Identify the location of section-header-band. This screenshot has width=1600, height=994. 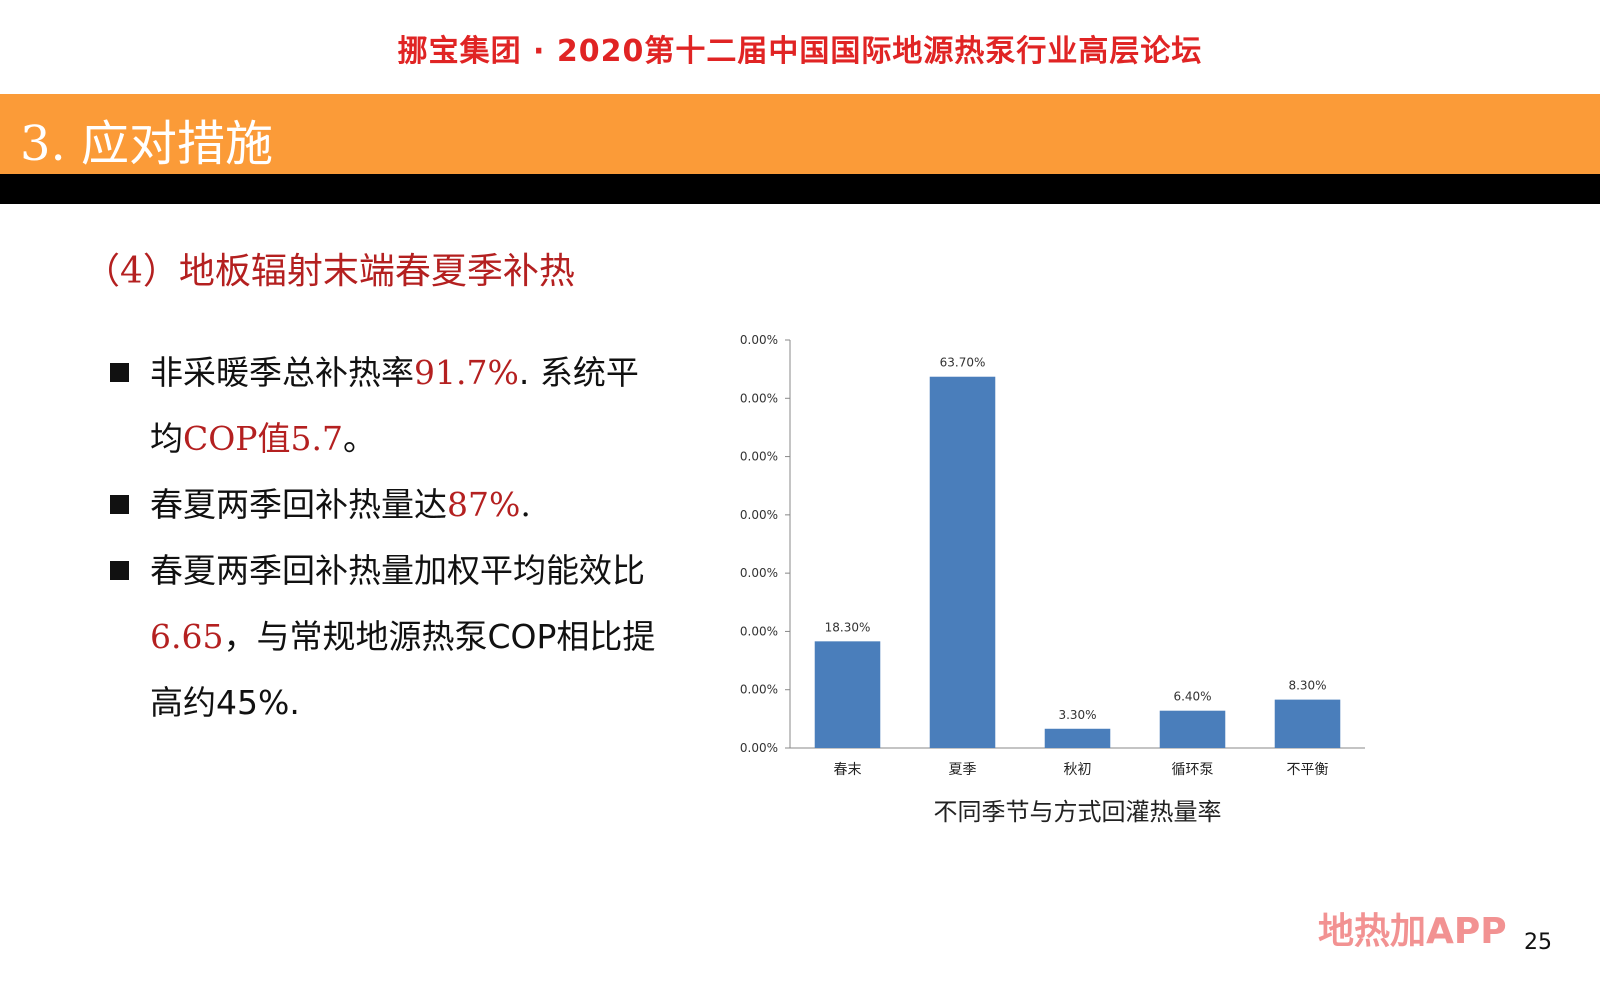
(800, 134).